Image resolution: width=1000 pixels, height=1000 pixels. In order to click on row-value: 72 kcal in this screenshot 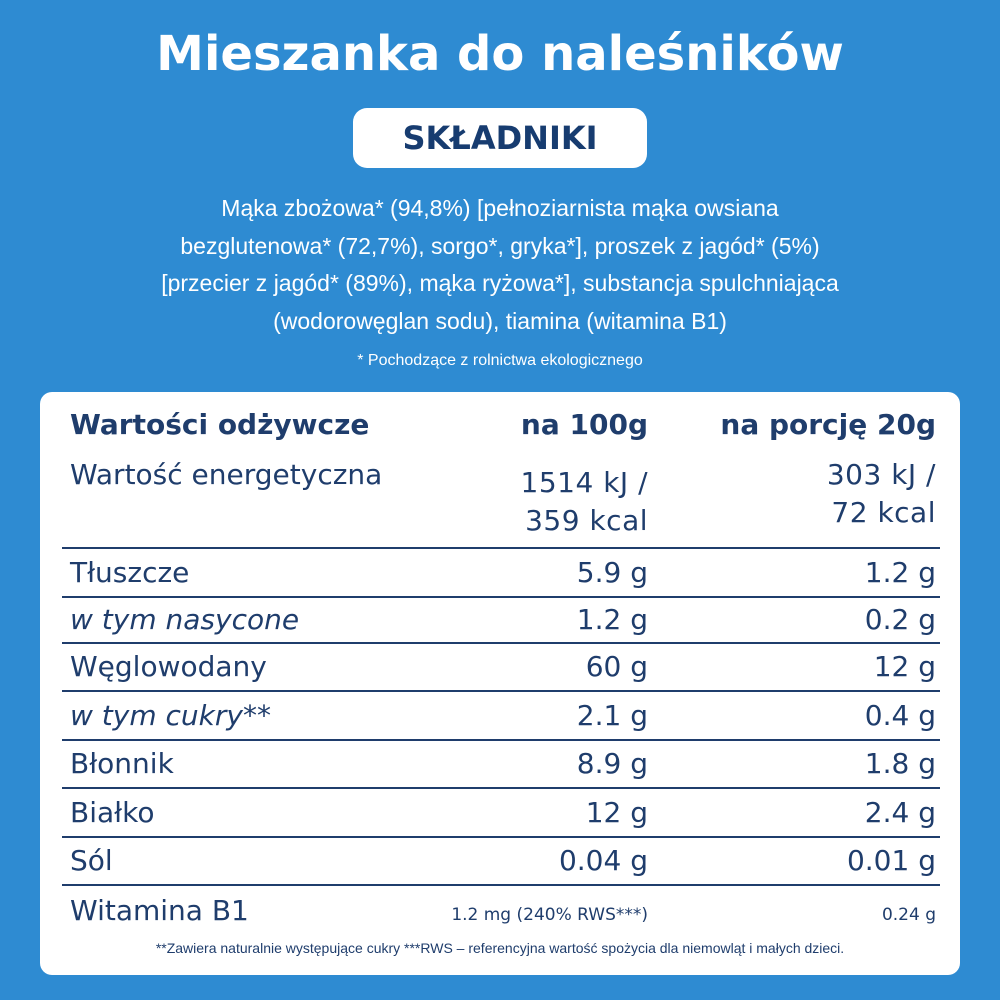, I will do `click(883, 512)`.